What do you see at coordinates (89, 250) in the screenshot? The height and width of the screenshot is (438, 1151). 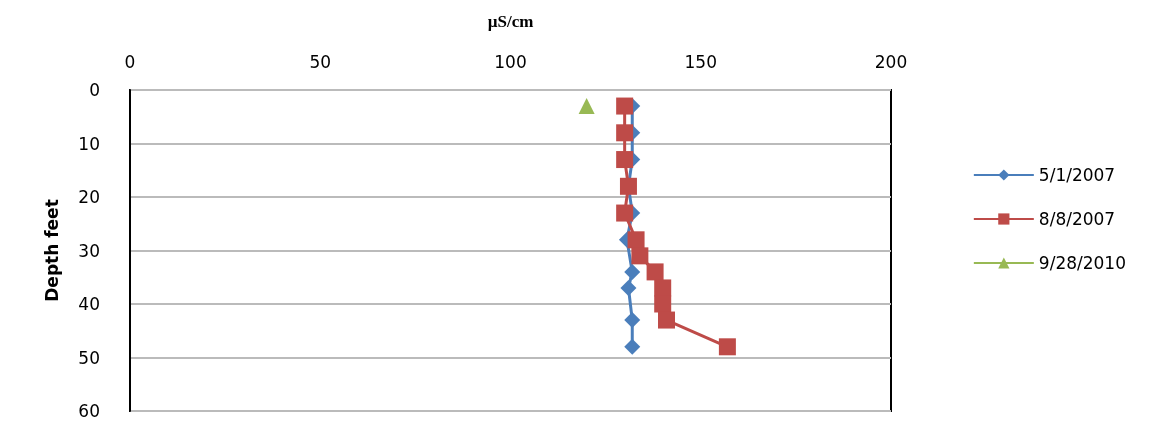 I see `y-tick-label: 30` at bounding box center [89, 250].